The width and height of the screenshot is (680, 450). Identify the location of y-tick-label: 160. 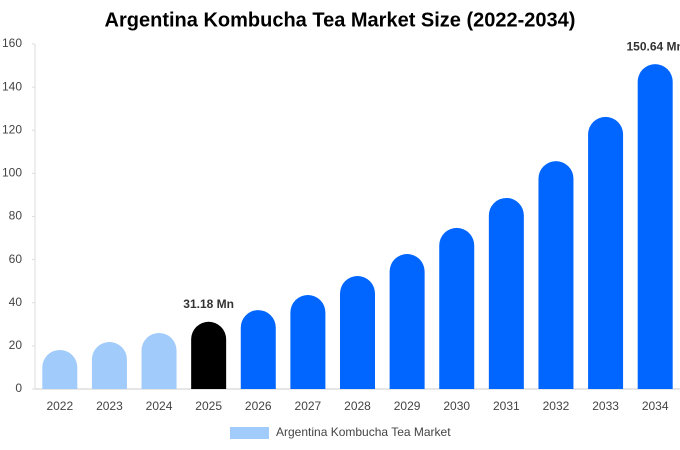
(12, 43).